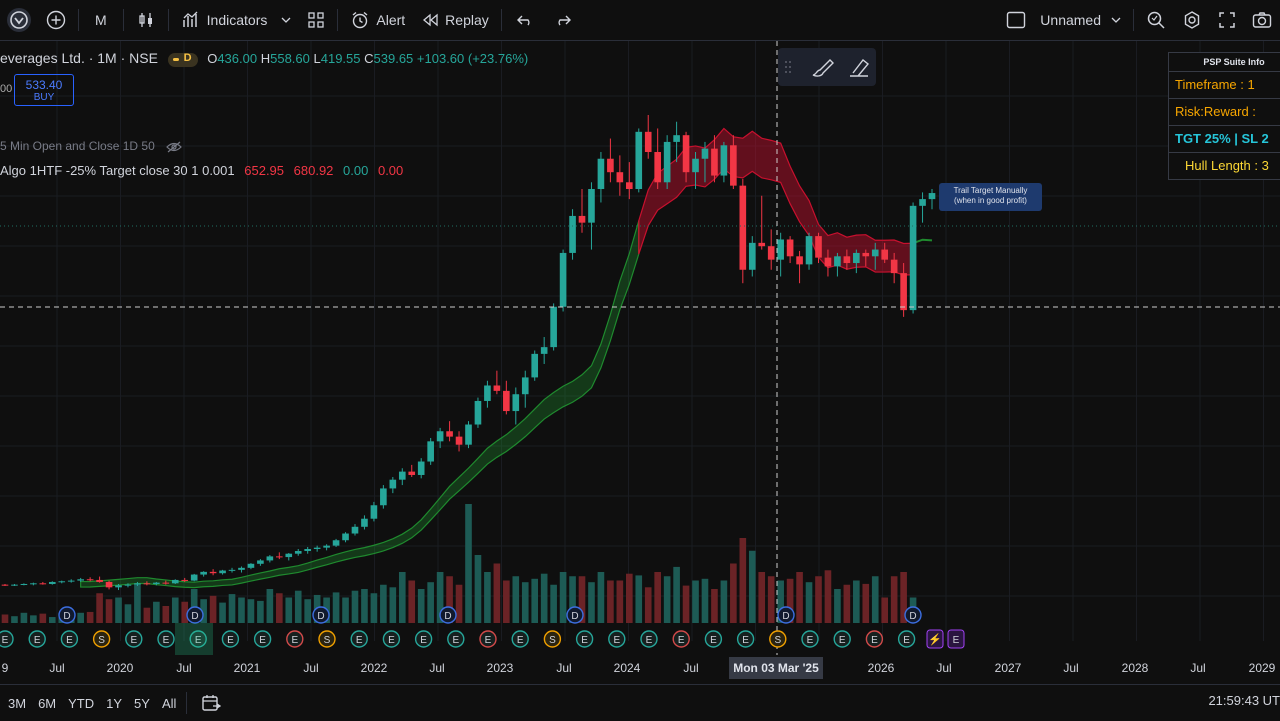  What do you see at coordinates (191, 20) in the screenshot?
I see `indicators-icon` at bounding box center [191, 20].